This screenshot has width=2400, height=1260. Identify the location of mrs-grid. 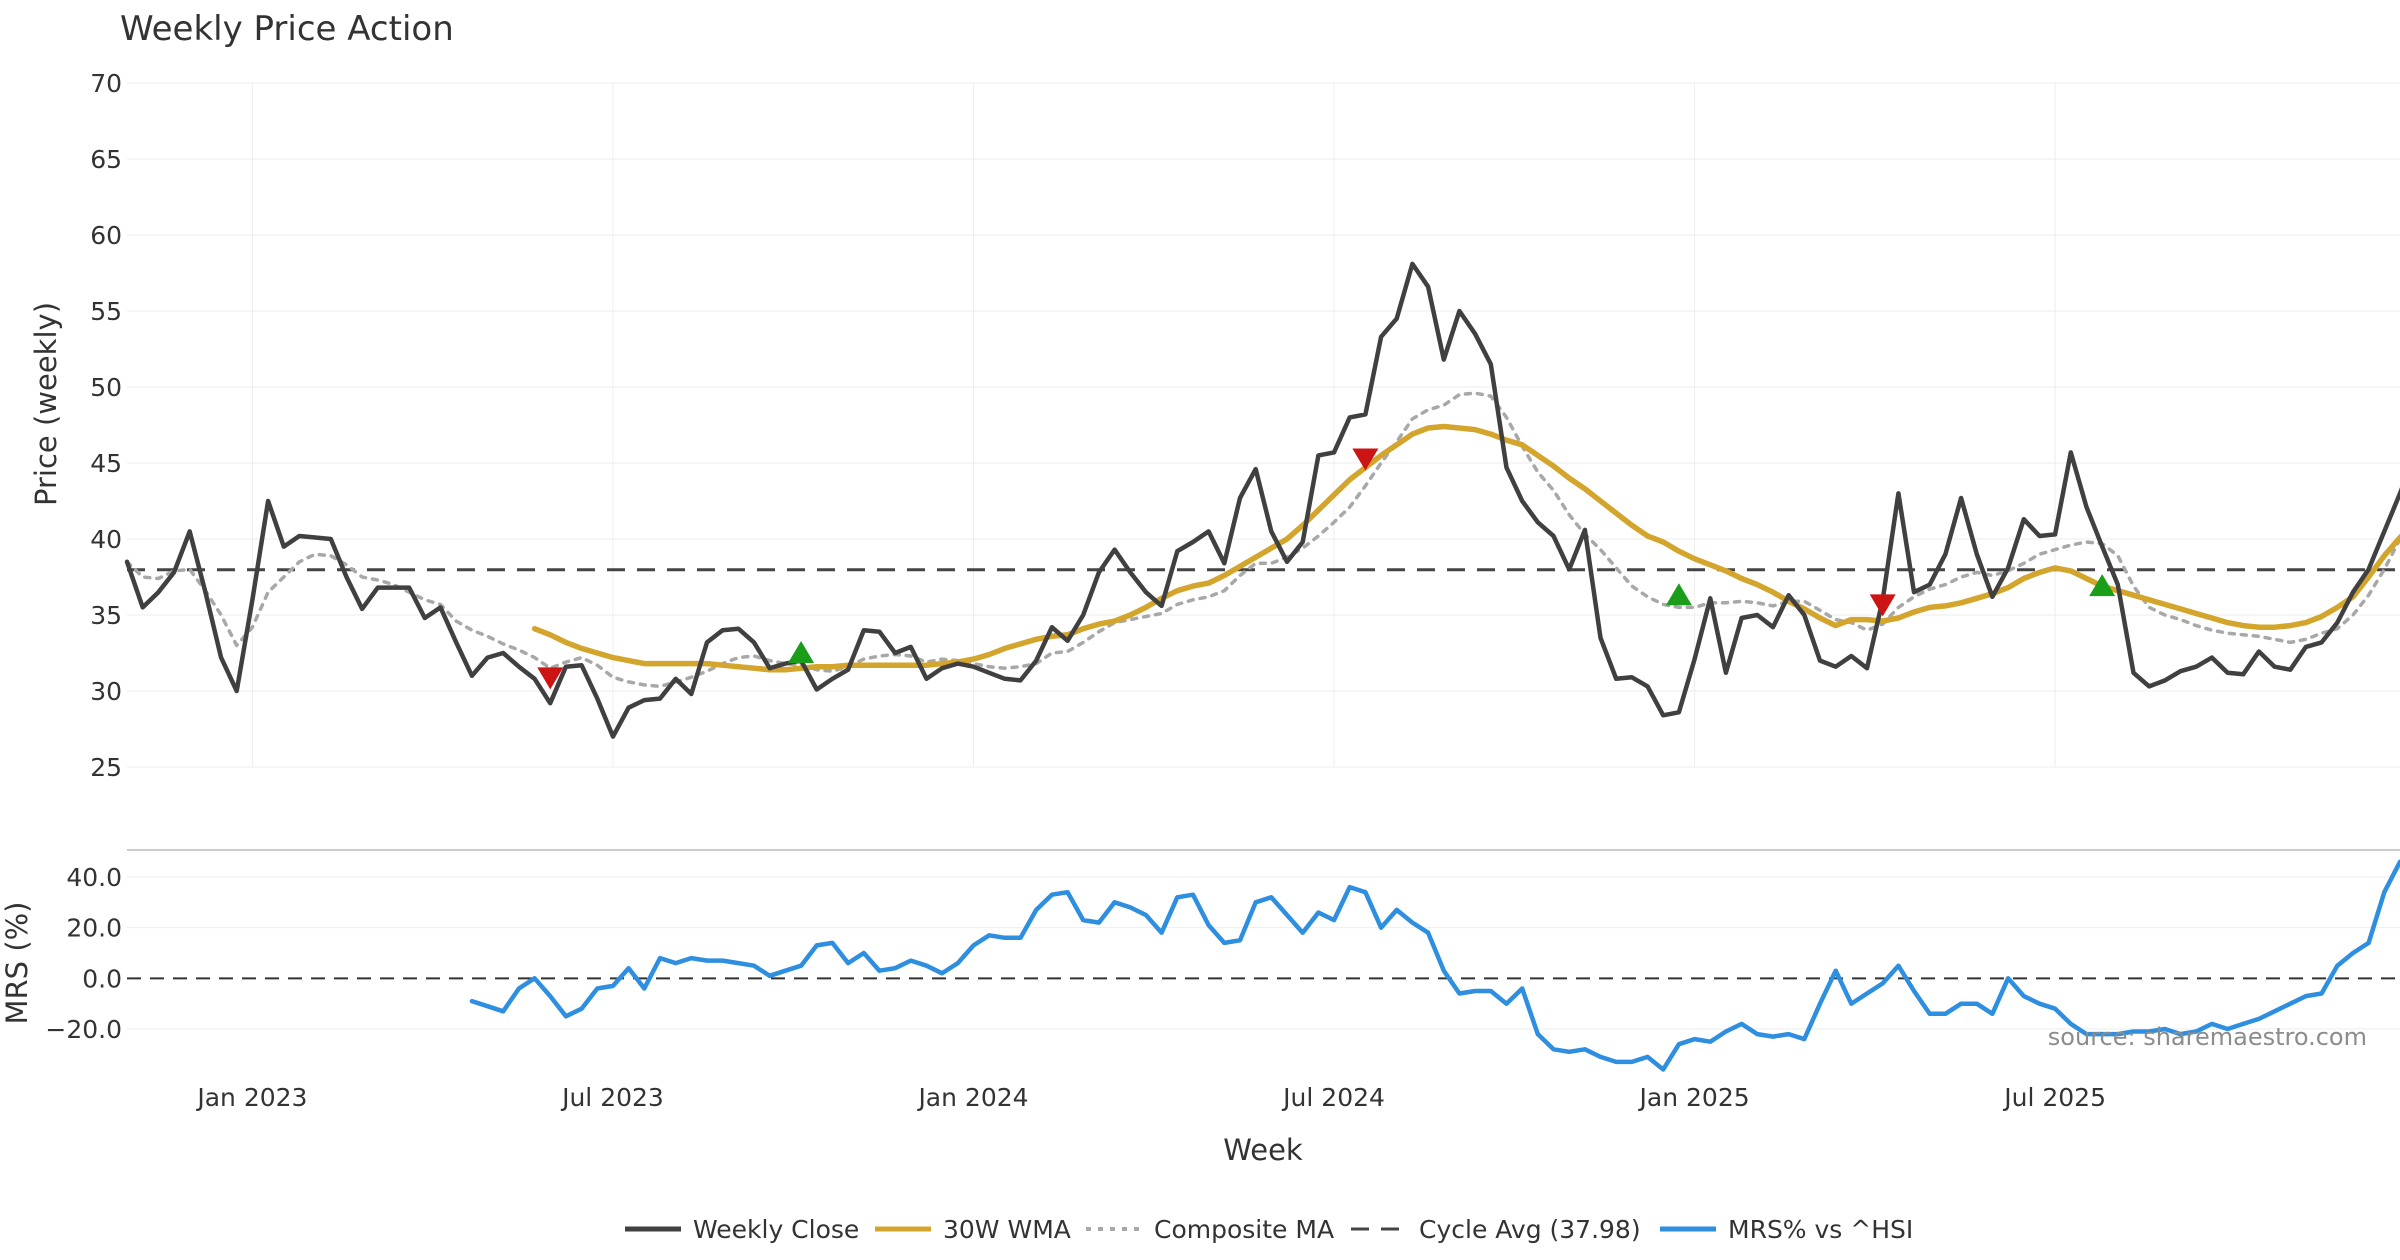
(1263, 953).